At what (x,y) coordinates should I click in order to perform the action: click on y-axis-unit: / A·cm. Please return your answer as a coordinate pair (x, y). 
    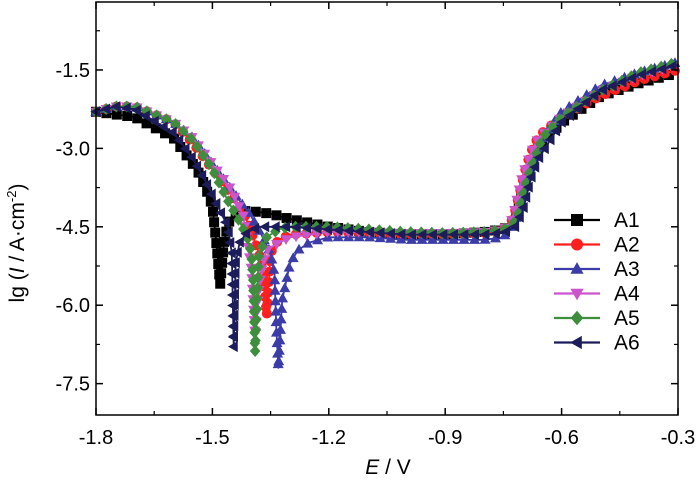
    Looking at the image, I should click on (17, 234).